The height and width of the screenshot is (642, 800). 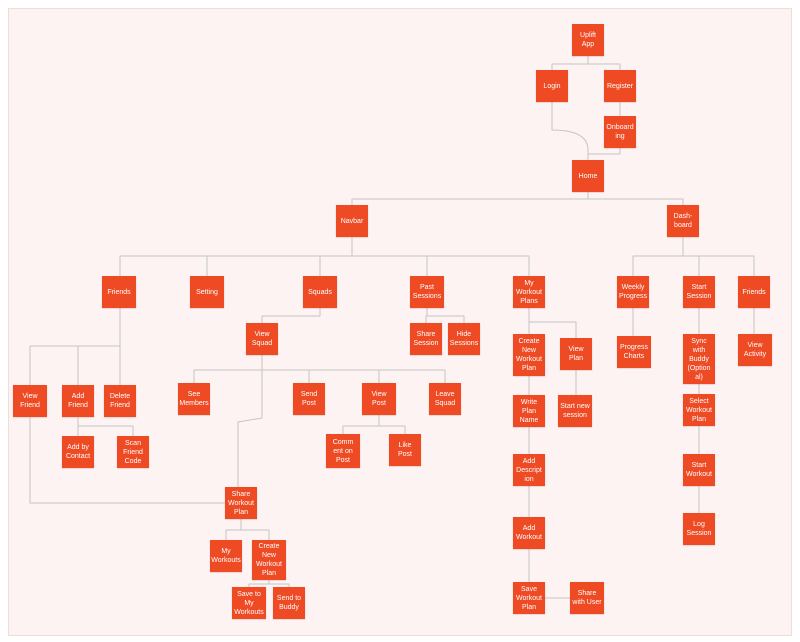 I want to click on edge-pastsessions-children, so click(x=445, y=315).